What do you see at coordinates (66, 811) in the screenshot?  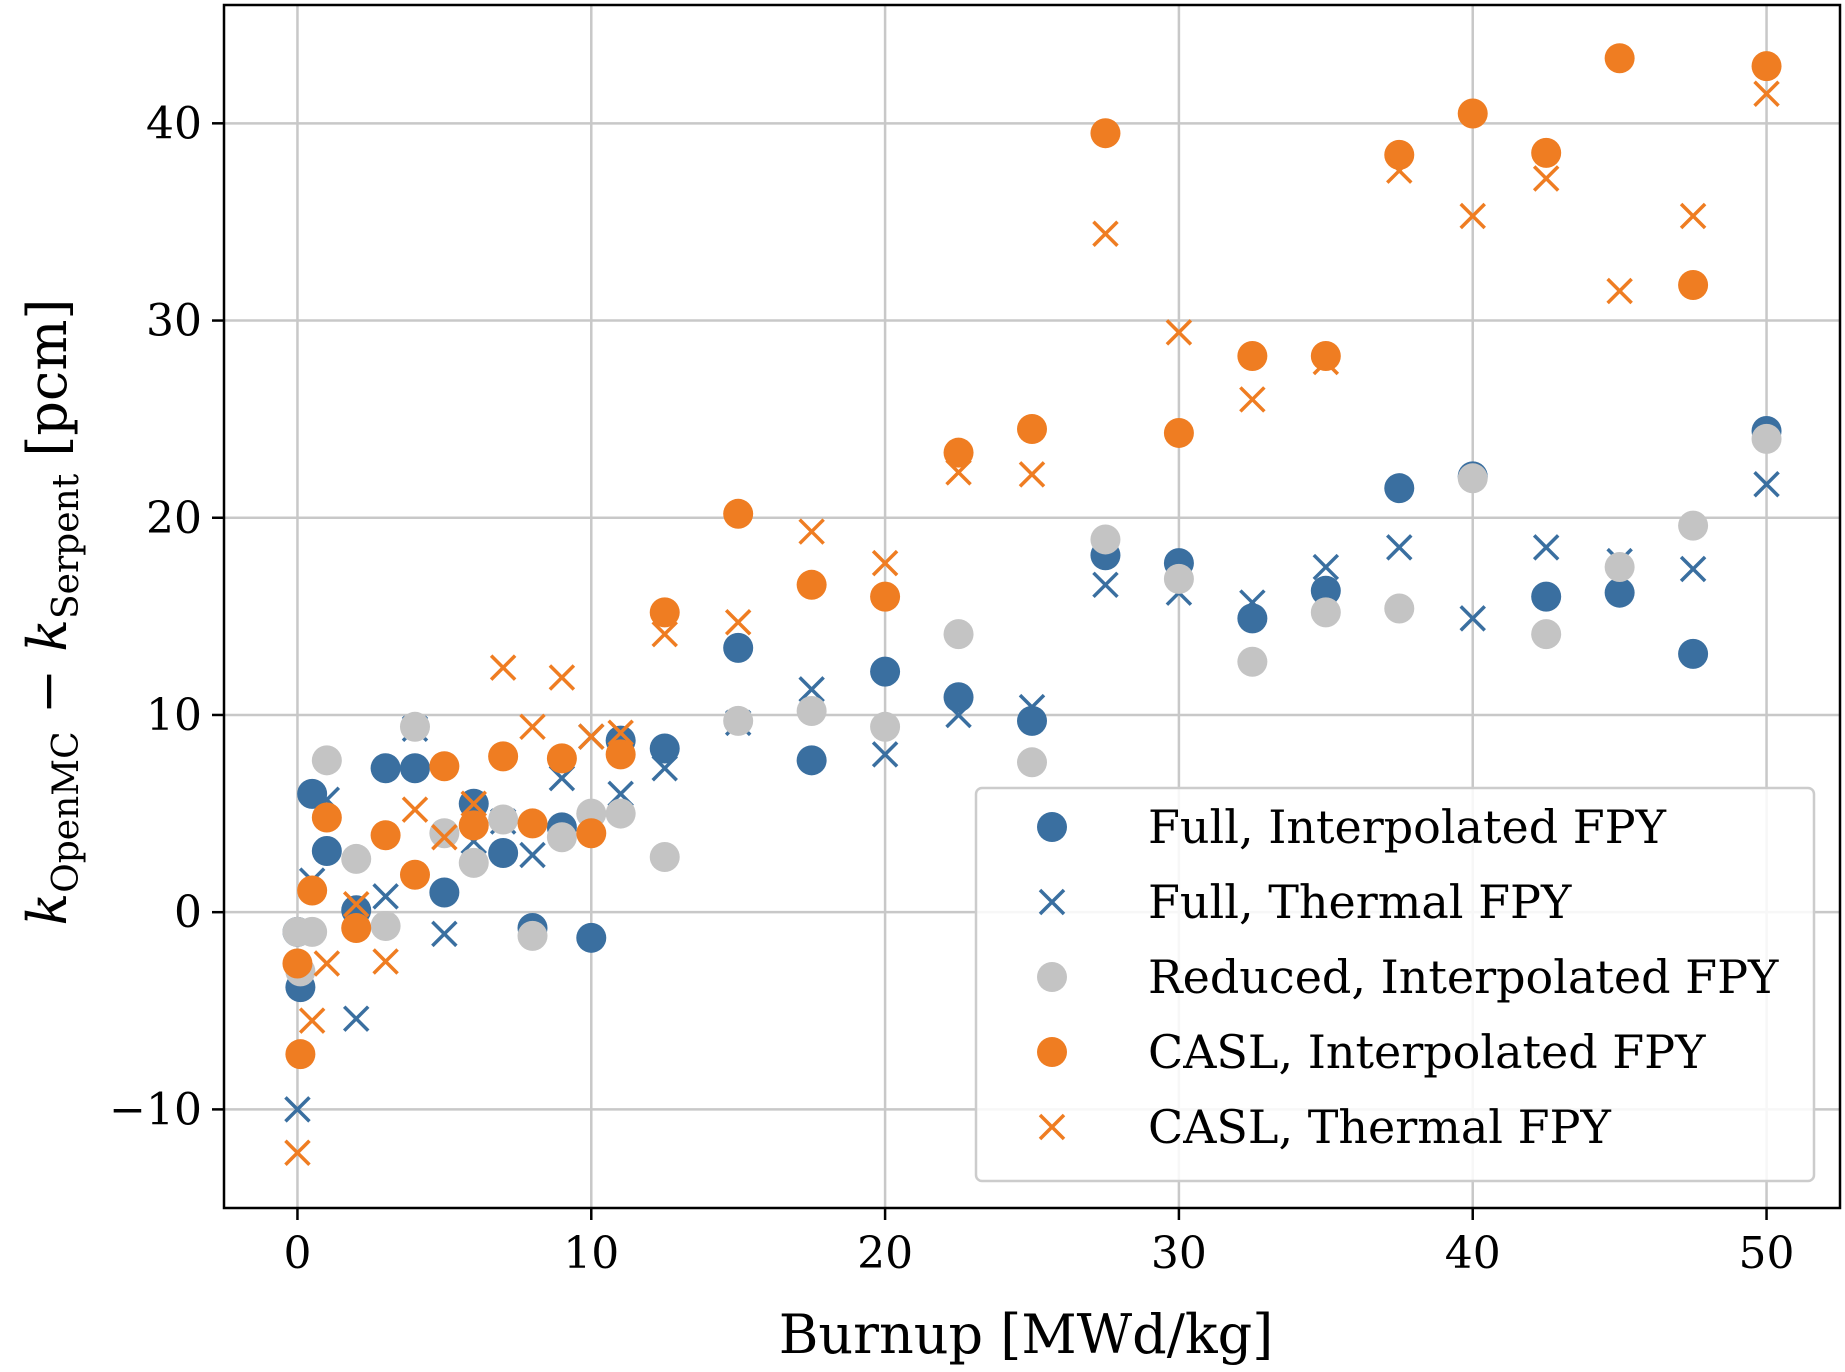 I see `y-axis-label-sub1: OpenMC` at bounding box center [66, 811].